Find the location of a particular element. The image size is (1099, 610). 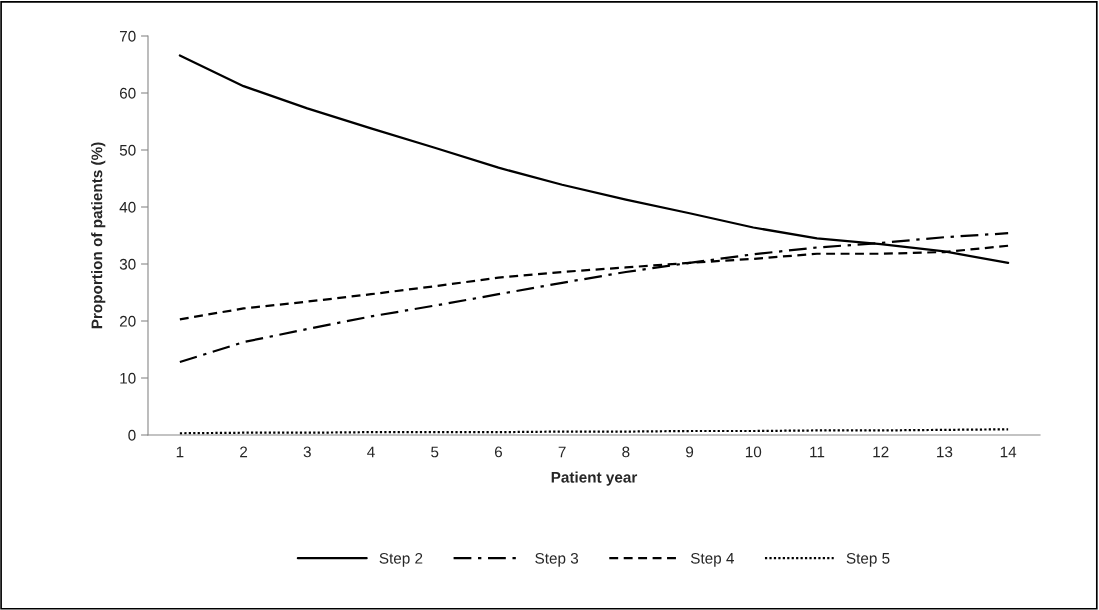

x-tick-label: 14 is located at coordinates (1008, 452).